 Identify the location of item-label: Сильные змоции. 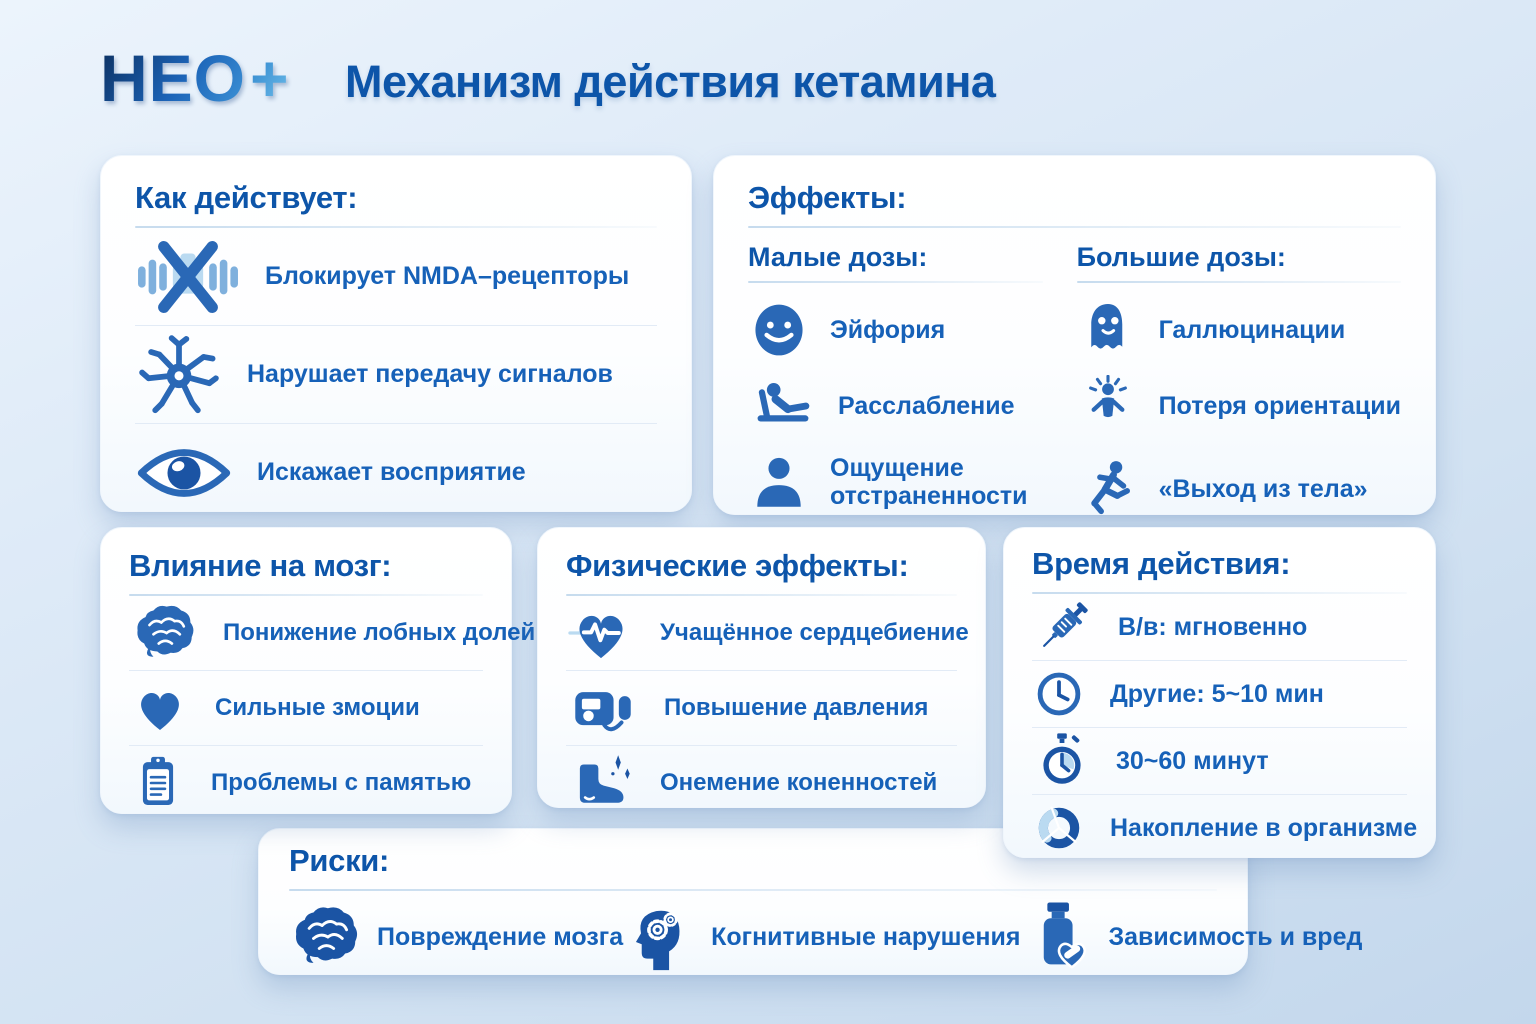
(317, 707).